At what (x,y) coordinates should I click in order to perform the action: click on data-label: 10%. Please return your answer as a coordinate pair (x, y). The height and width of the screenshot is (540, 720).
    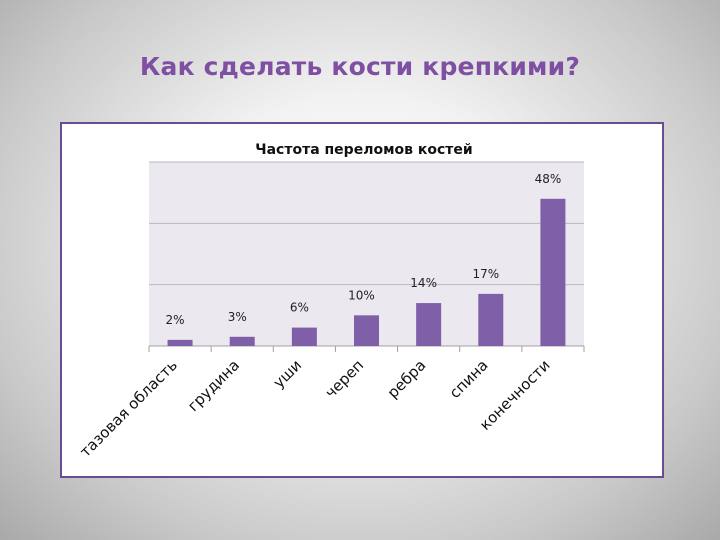
    Looking at the image, I should click on (361, 295).